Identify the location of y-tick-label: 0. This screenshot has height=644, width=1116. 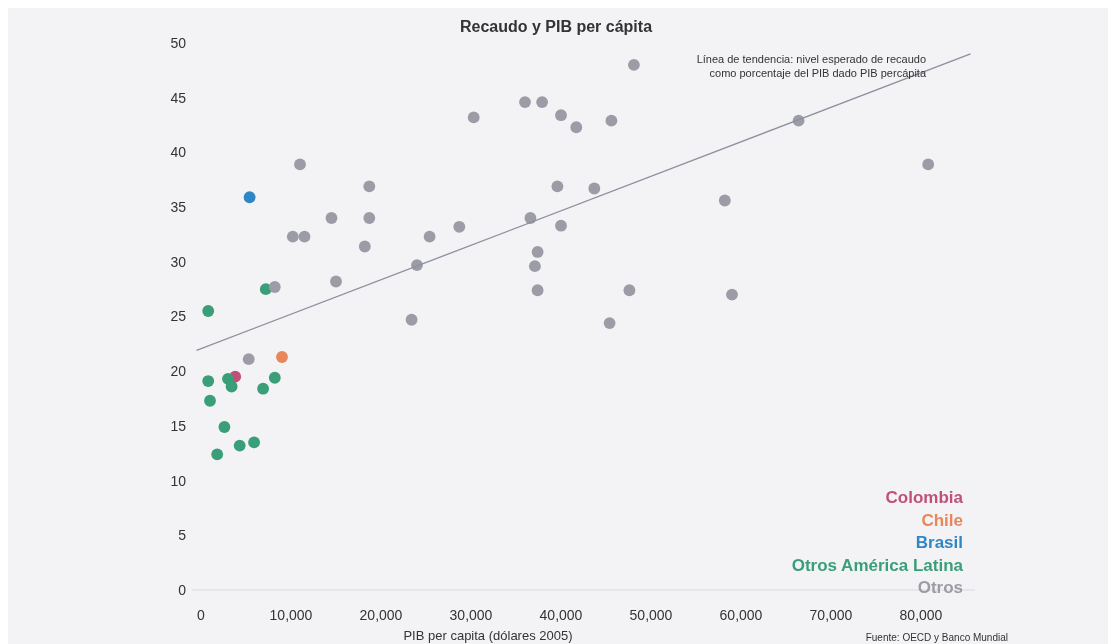
(182, 589).